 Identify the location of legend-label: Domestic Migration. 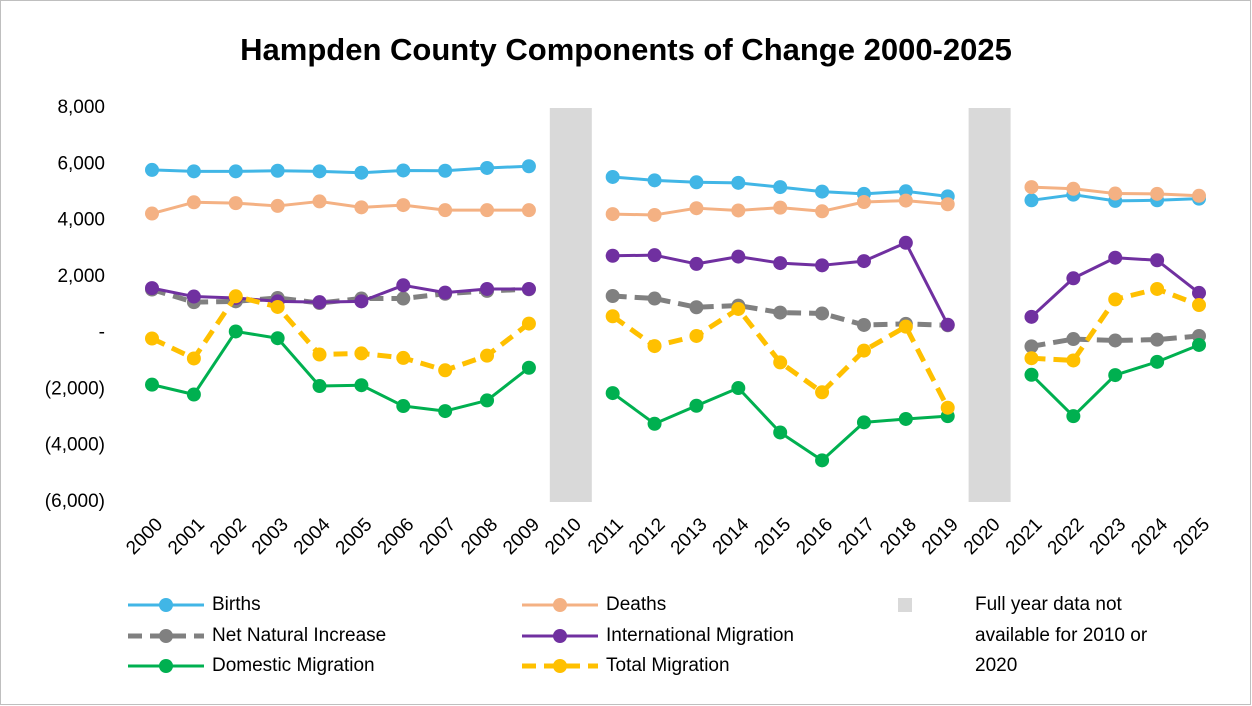
(293, 665).